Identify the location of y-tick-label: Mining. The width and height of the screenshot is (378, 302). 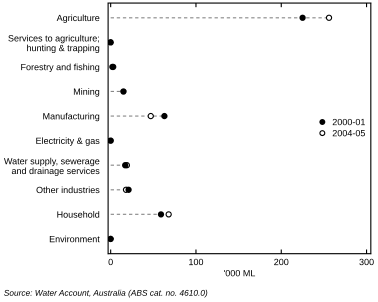
(87, 92).